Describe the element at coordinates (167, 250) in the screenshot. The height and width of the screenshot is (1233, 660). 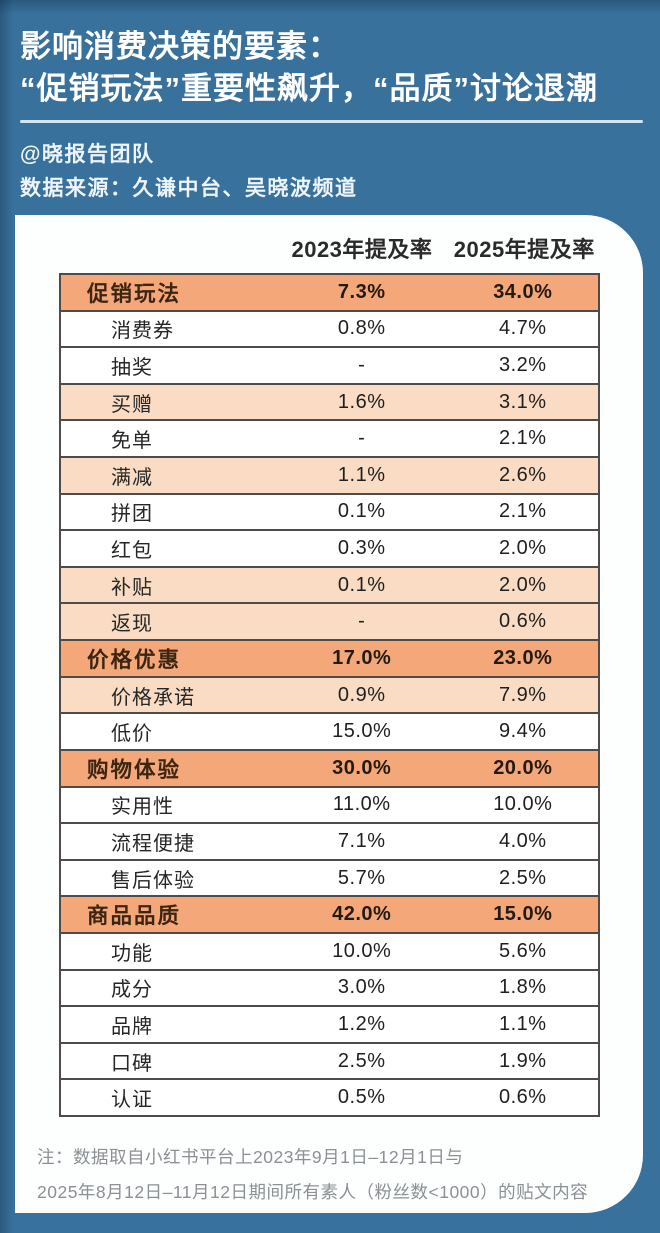
I see `column-header-empty` at that location.